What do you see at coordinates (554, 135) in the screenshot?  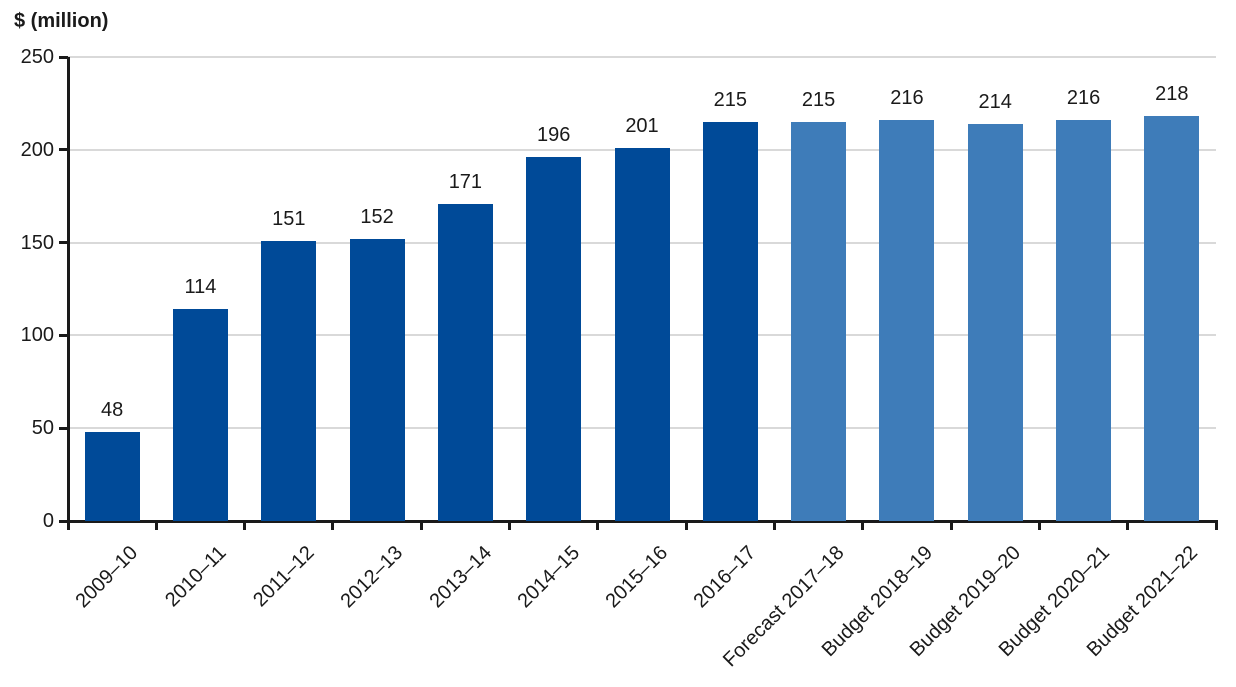 I see `bar-value-label: 196` at bounding box center [554, 135].